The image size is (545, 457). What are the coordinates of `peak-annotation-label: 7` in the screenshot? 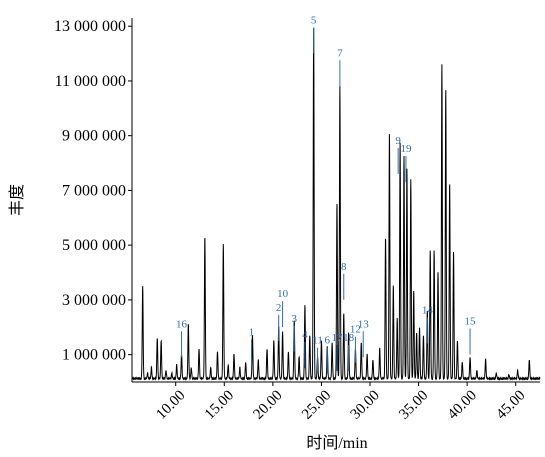 It's located at (340, 53).